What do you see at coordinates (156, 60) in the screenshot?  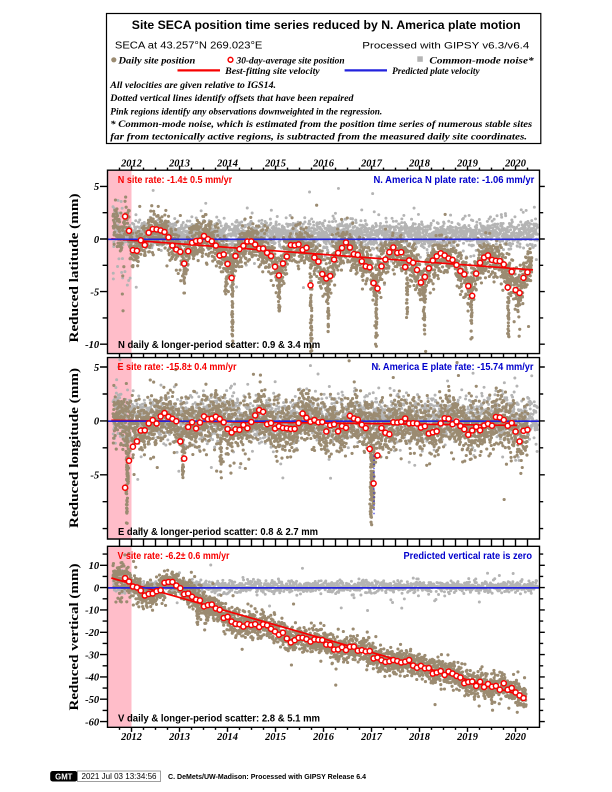 I see `svg-text: Daily site position` at bounding box center [156, 60].